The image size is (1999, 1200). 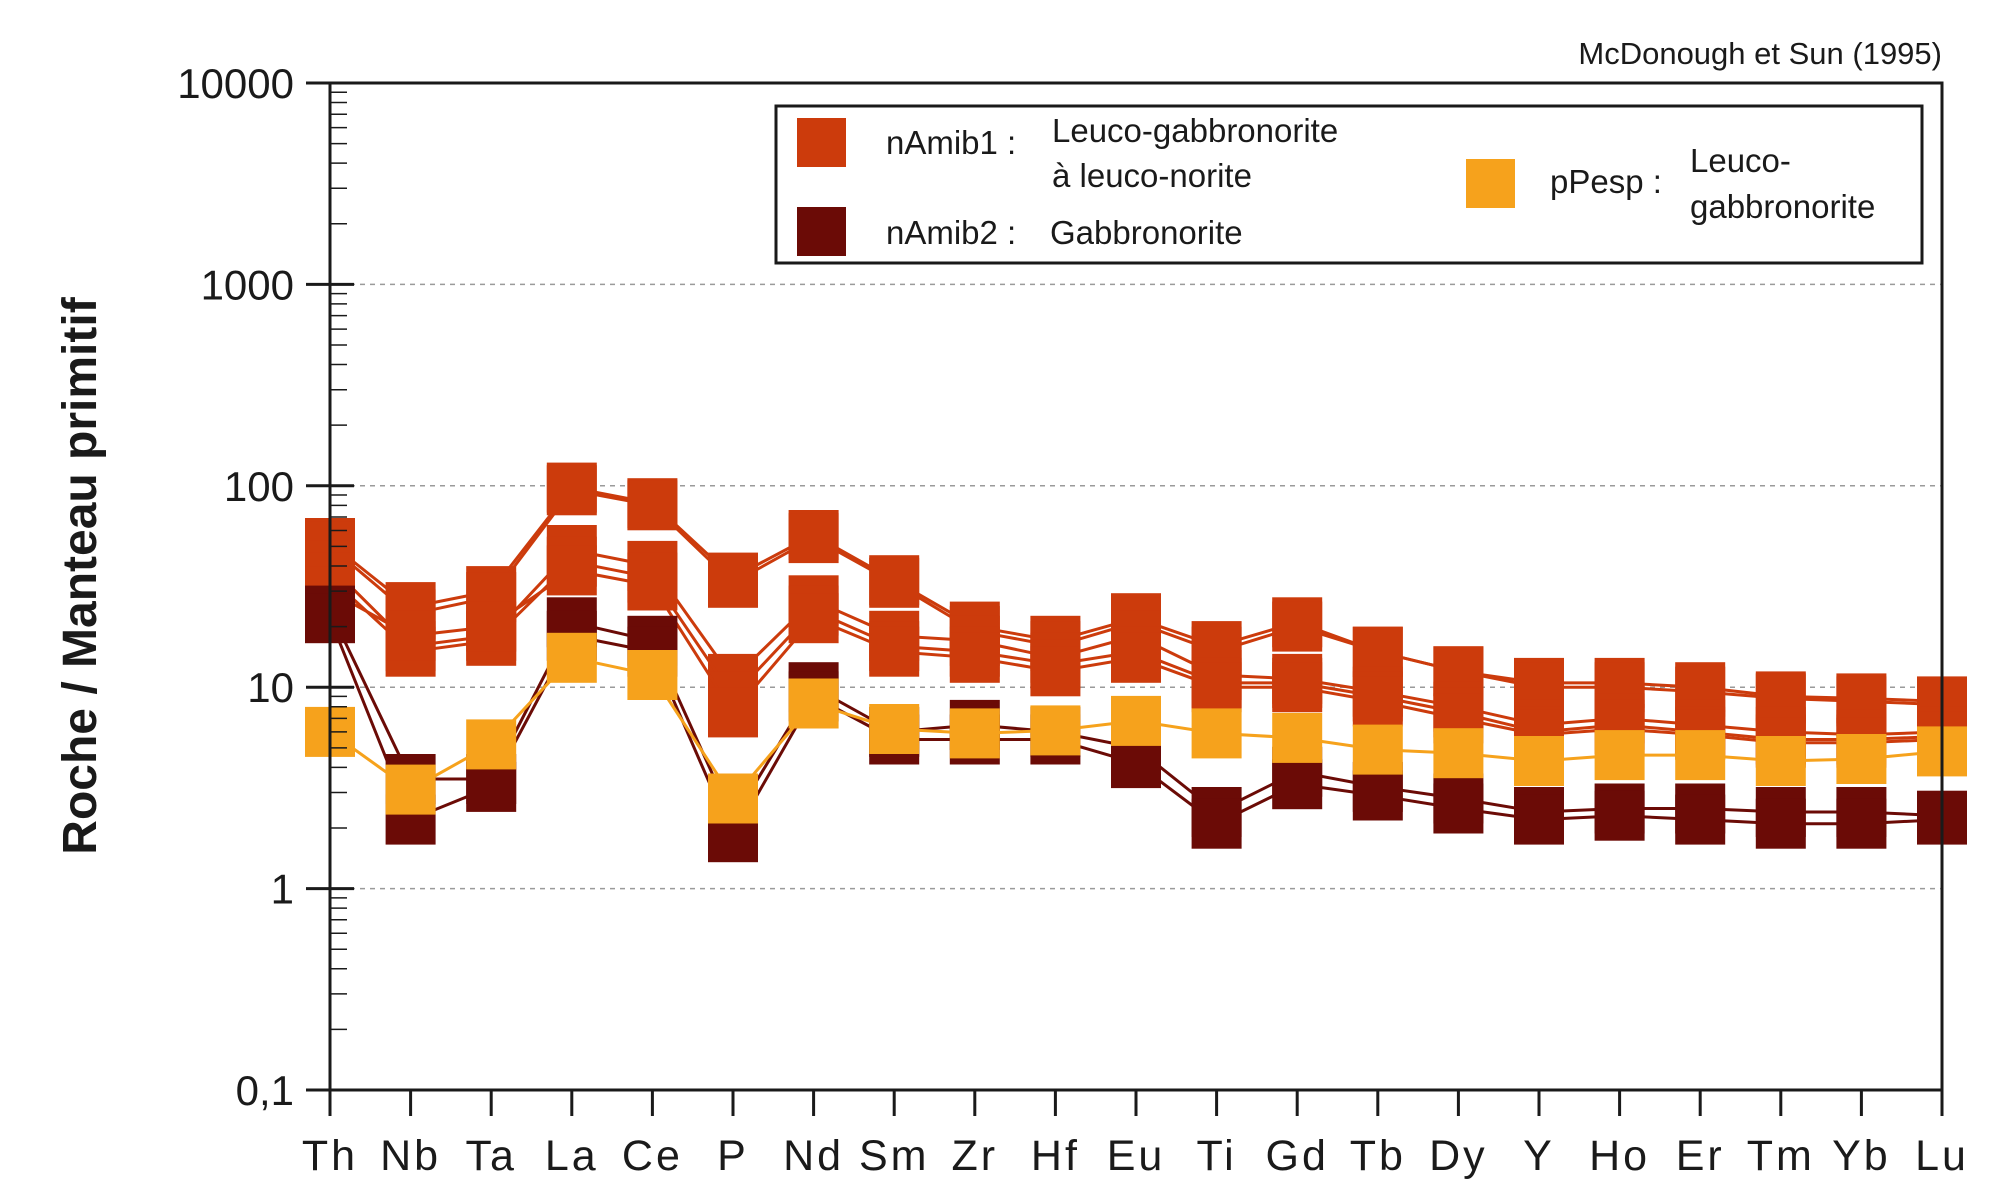 What do you see at coordinates (1055, 671) in the screenshot?
I see `data-point-nAmib1-e-Hf` at bounding box center [1055, 671].